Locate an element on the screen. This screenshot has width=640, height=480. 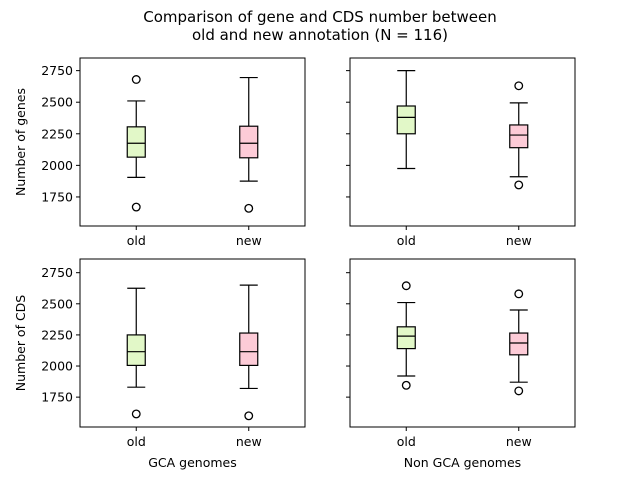
x-axis-label: Non GCA genomes is located at coordinates (462, 462).